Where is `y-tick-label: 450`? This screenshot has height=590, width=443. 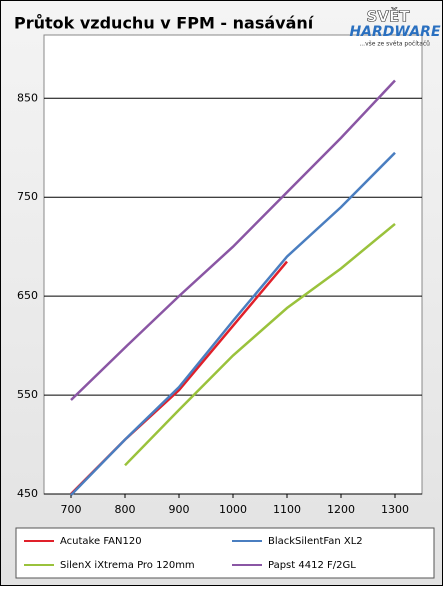 y-tick-label: 450 is located at coordinates (27, 493).